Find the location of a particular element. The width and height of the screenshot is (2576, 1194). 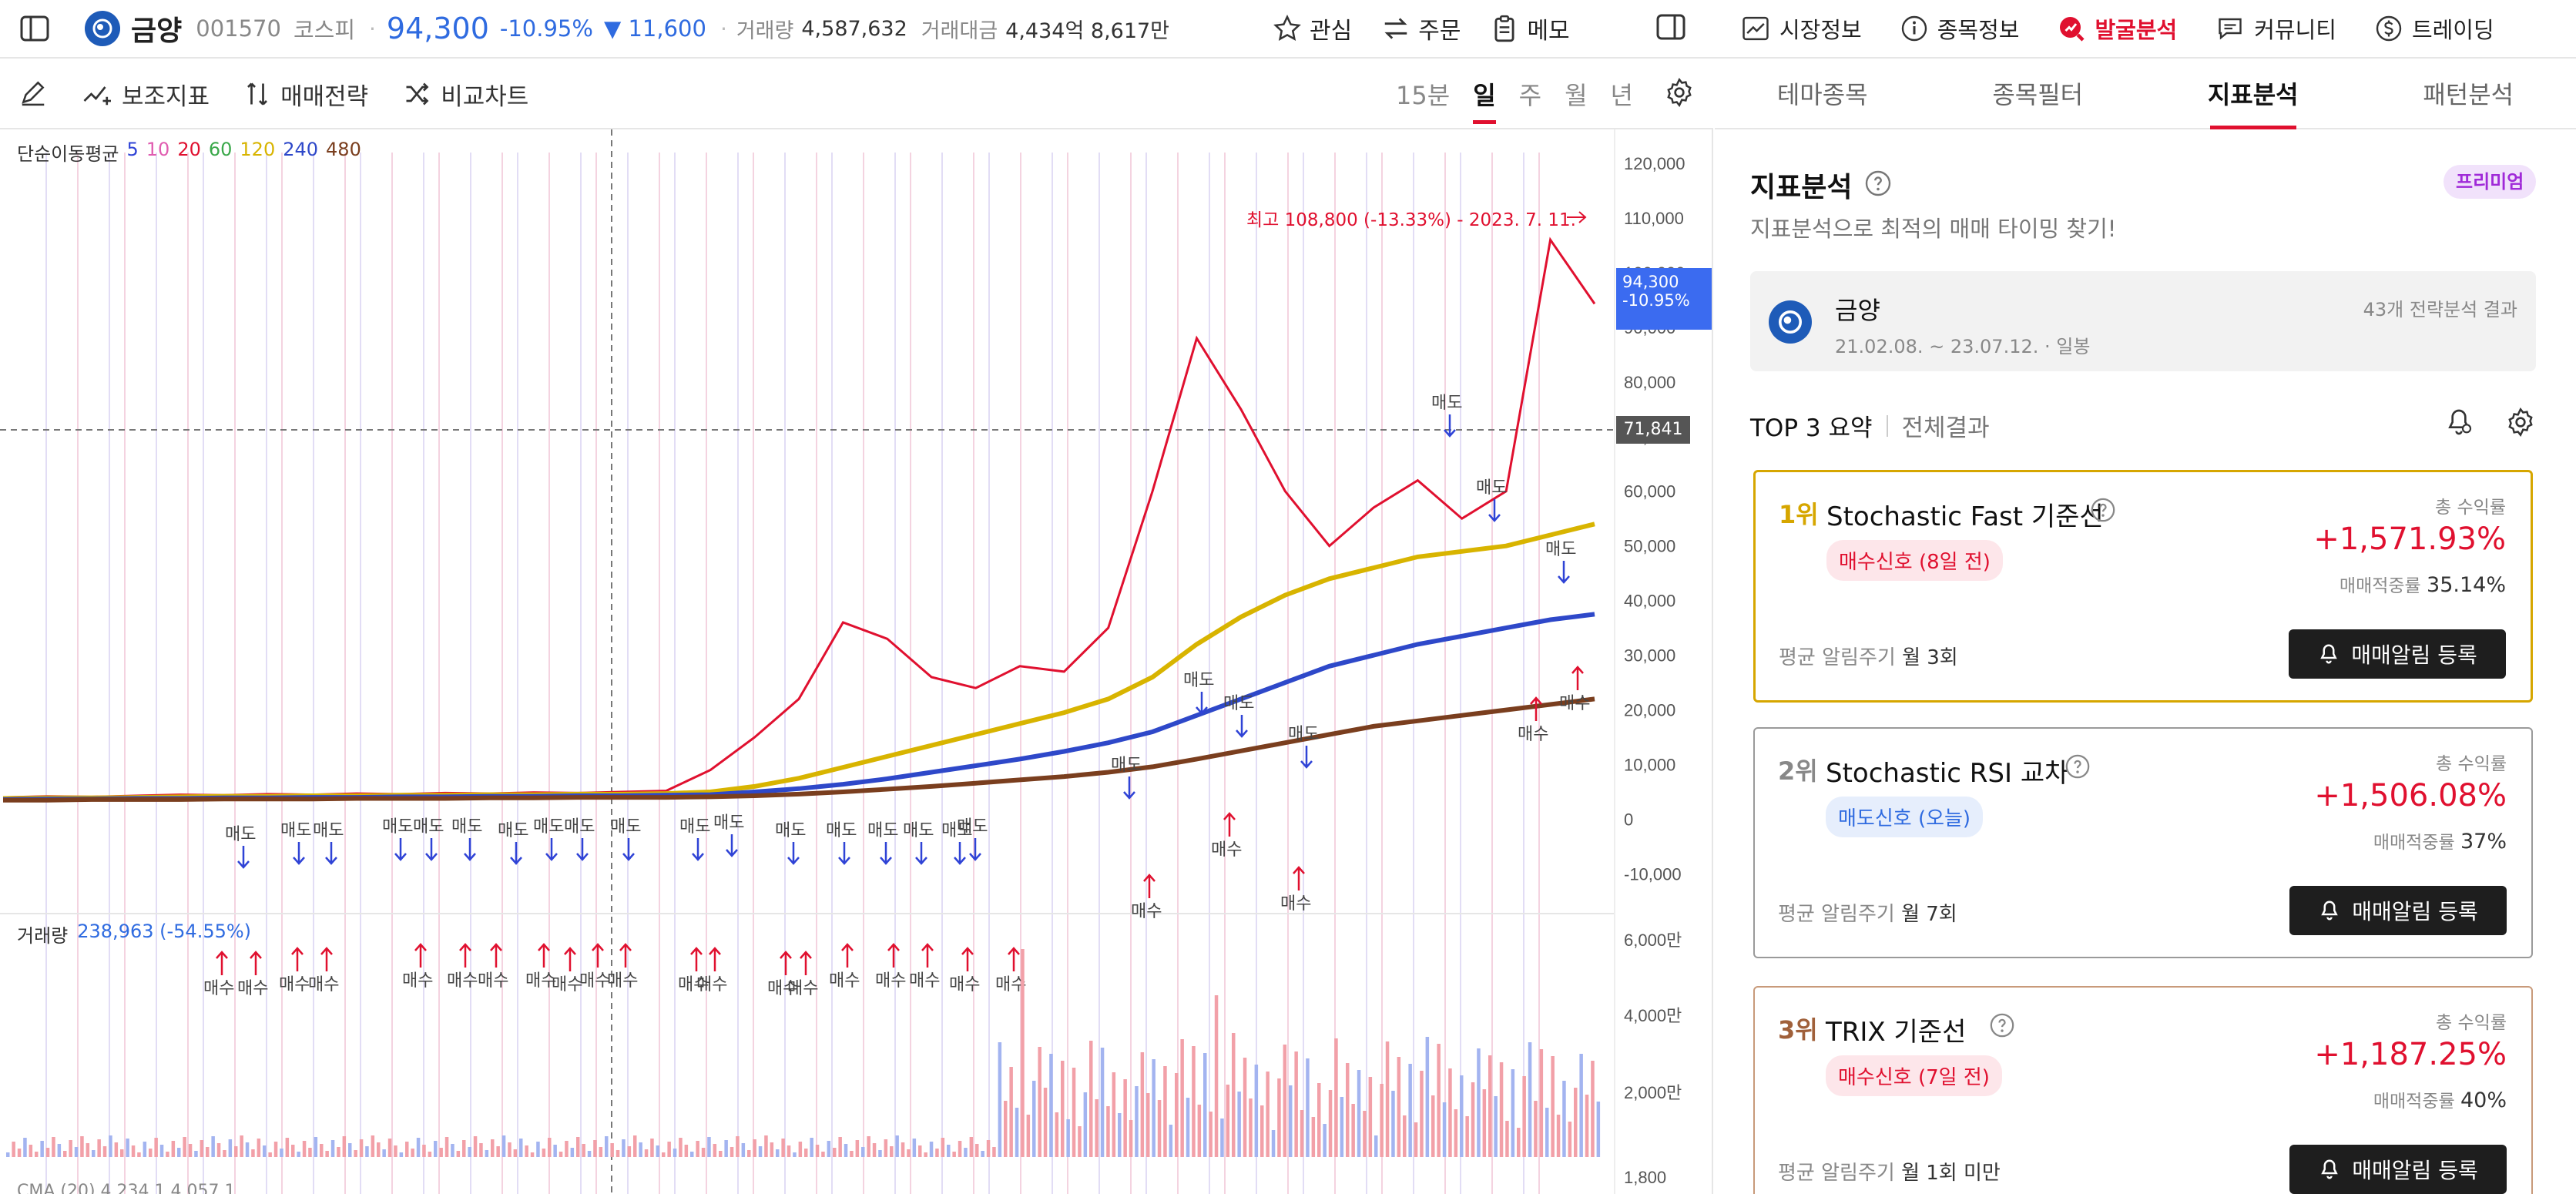

nav-community: 커뮤니티 is located at coordinates (2275, 28).